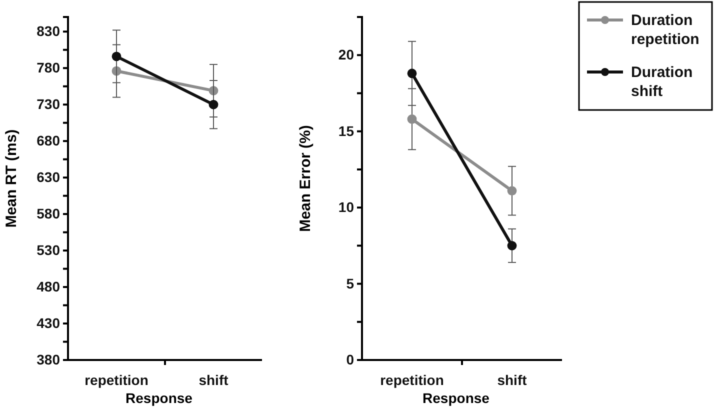 This screenshot has width=714, height=415. I want to click on y-tick-label: 380, so click(48, 359).